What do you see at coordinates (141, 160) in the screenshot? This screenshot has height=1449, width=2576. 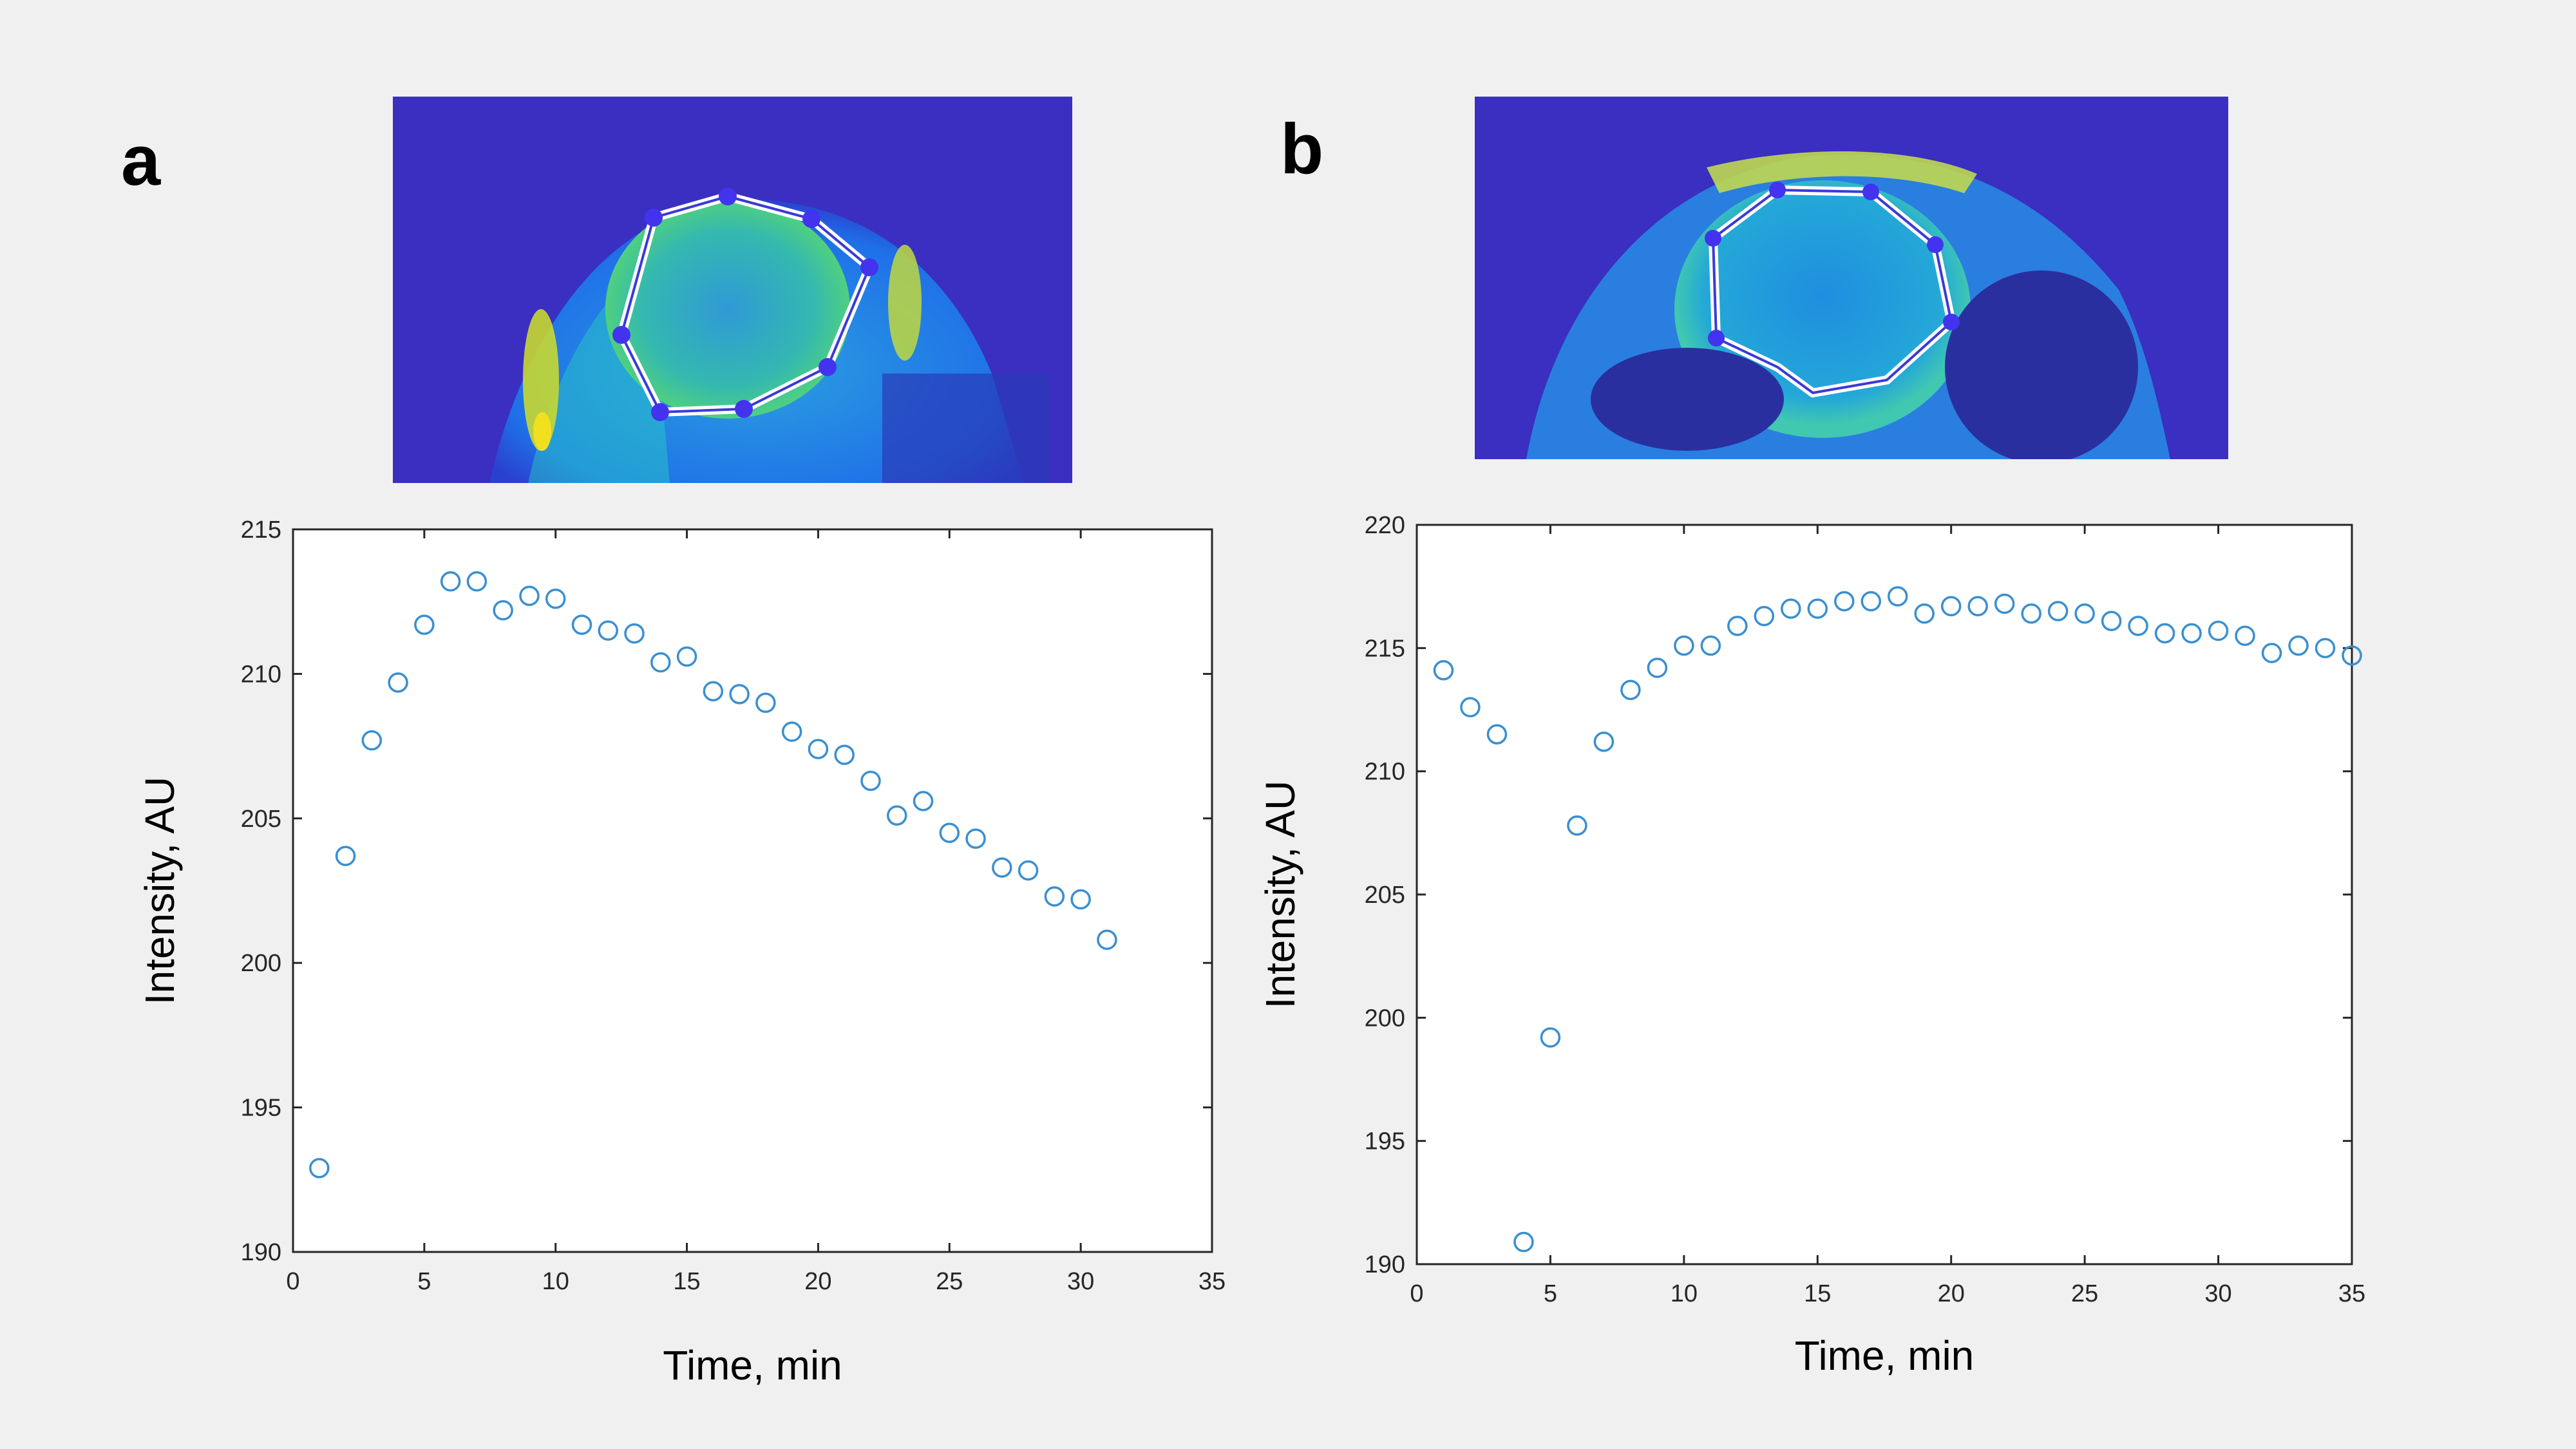 I see `panel-label-a: a` at bounding box center [141, 160].